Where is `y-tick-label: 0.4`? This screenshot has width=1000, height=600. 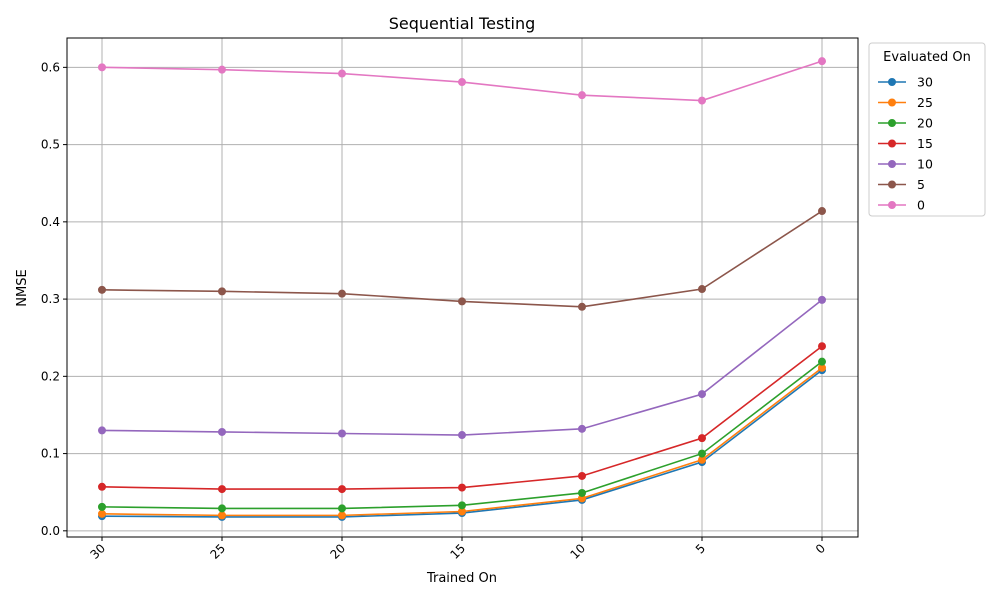
y-tick-label: 0.4 is located at coordinates (50, 222).